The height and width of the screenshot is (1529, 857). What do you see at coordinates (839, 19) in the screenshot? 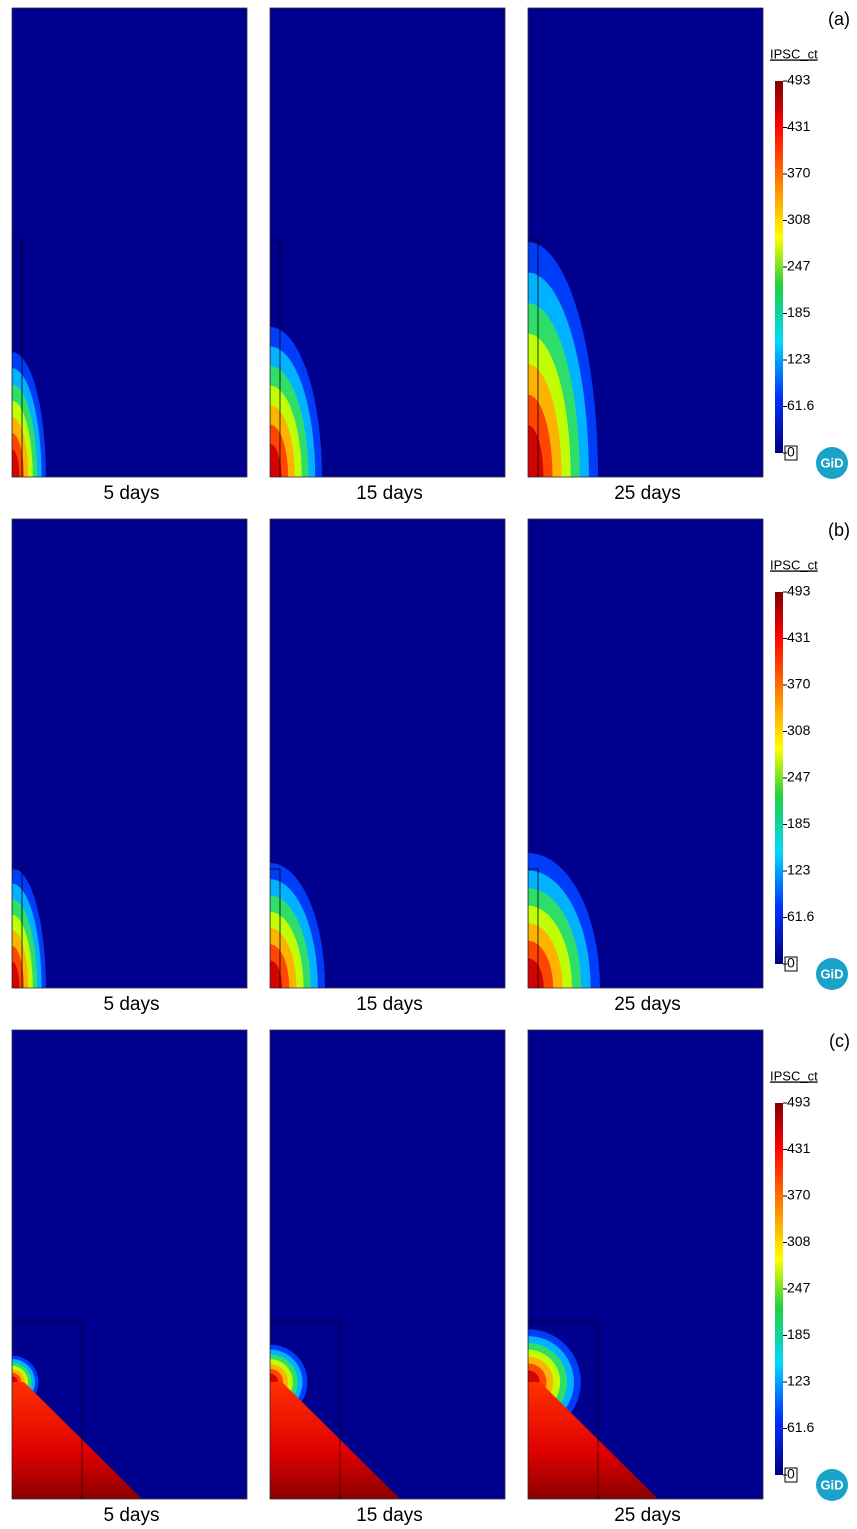
I see `panel-label: (a)` at bounding box center [839, 19].